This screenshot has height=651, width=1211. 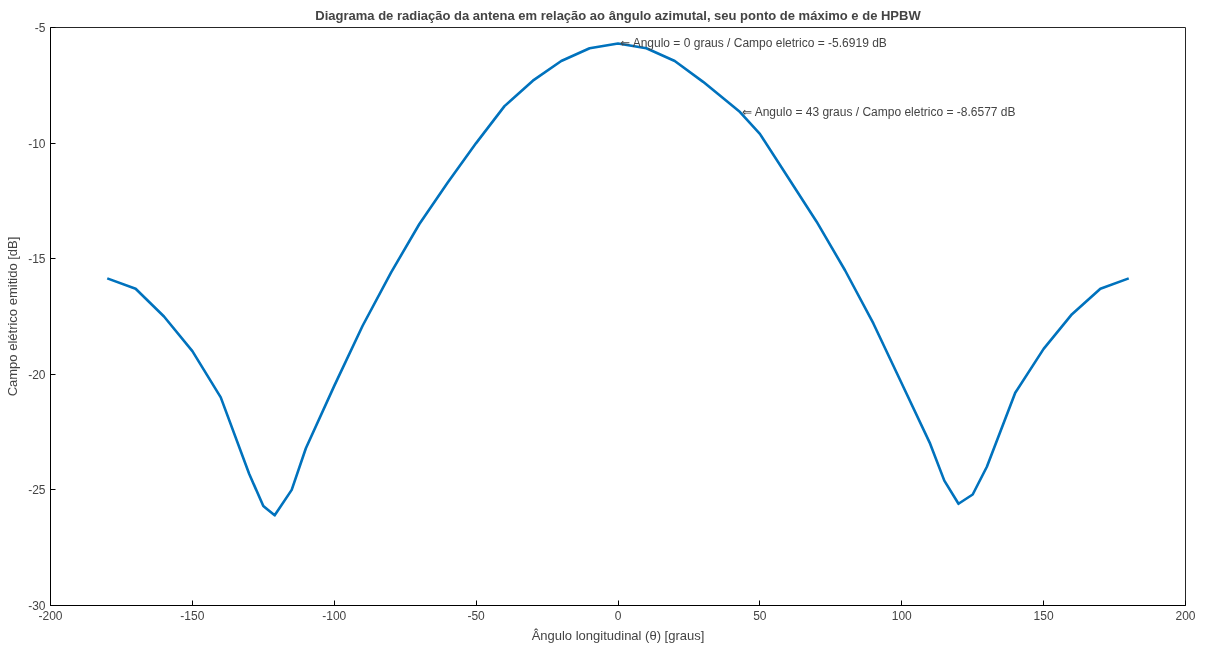 What do you see at coordinates (1185, 615) in the screenshot?
I see `x-tick-label: 200` at bounding box center [1185, 615].